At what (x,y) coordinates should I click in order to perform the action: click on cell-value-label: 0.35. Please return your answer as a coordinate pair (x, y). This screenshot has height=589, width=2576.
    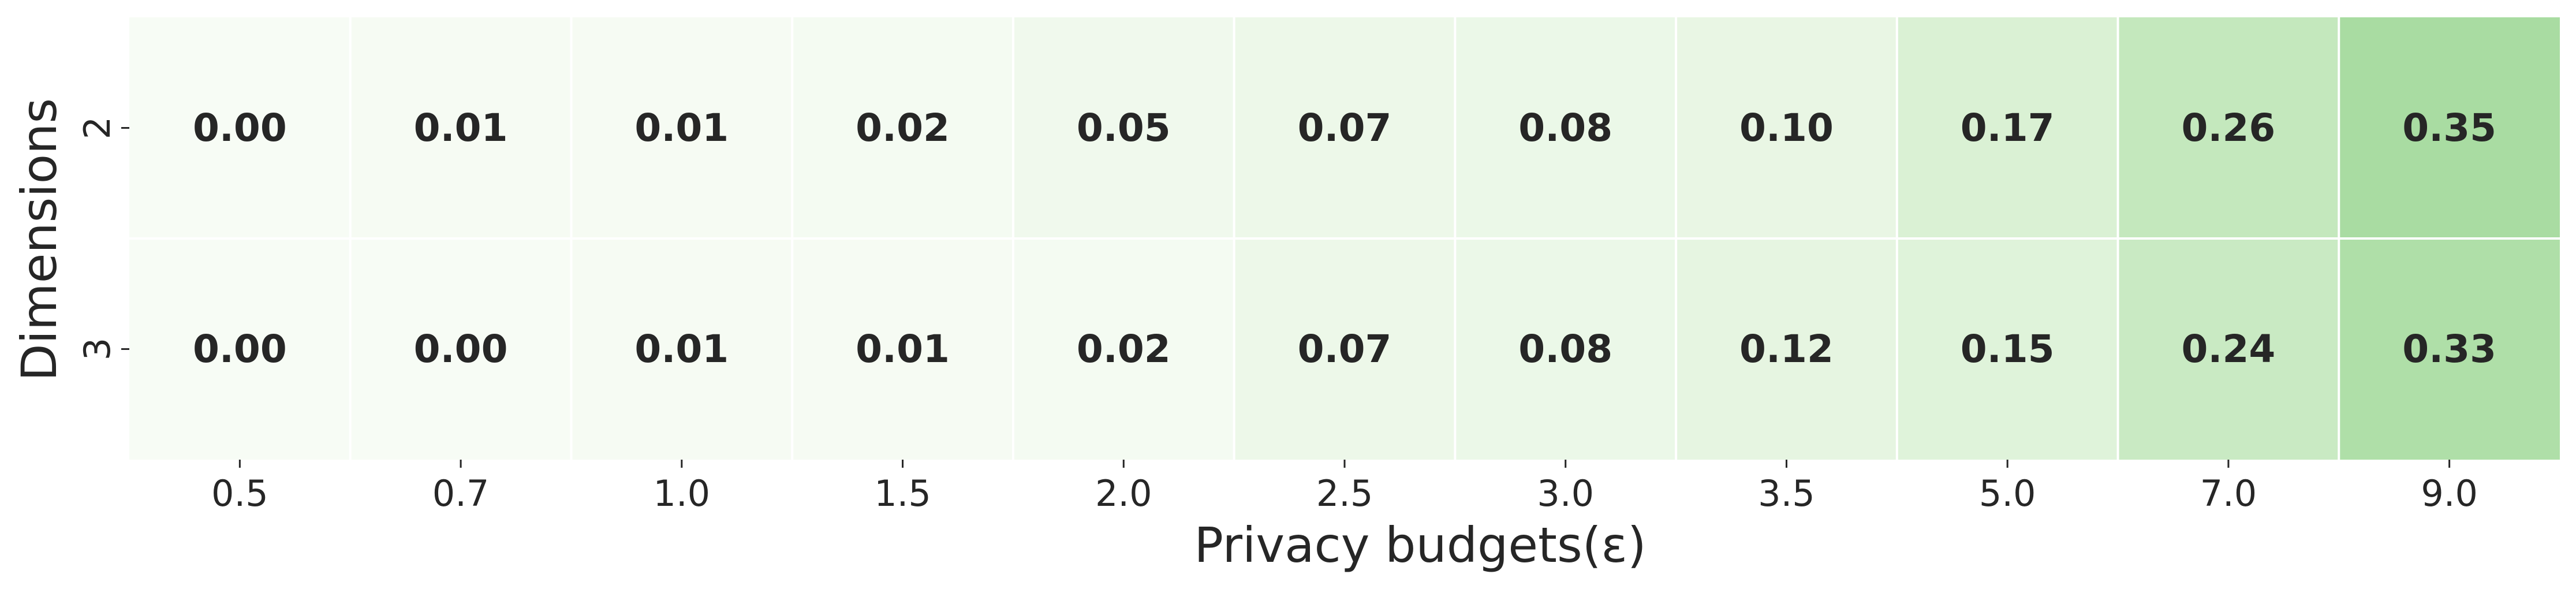
    Looking at the image, I should click on (2449, 128).